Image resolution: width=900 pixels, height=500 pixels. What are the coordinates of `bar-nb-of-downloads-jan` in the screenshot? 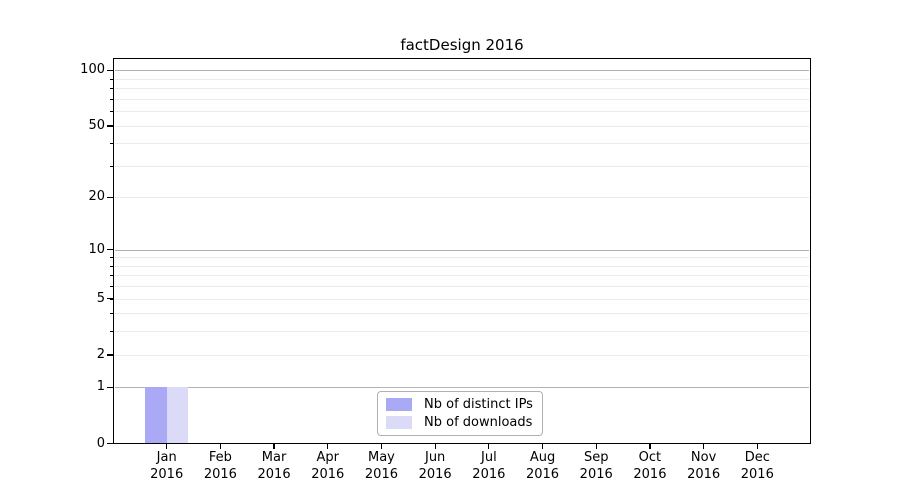 It's located at (177, 415).